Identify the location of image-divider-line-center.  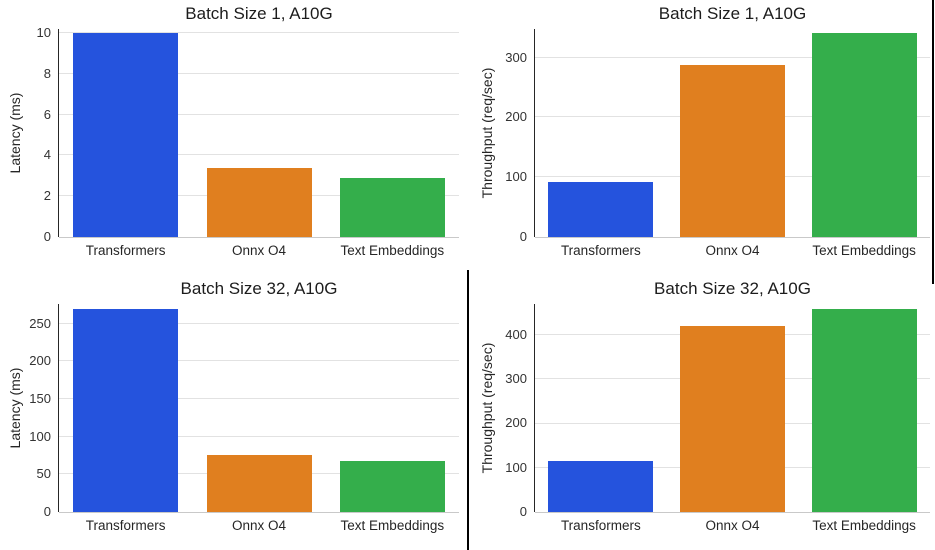
(468, 410).